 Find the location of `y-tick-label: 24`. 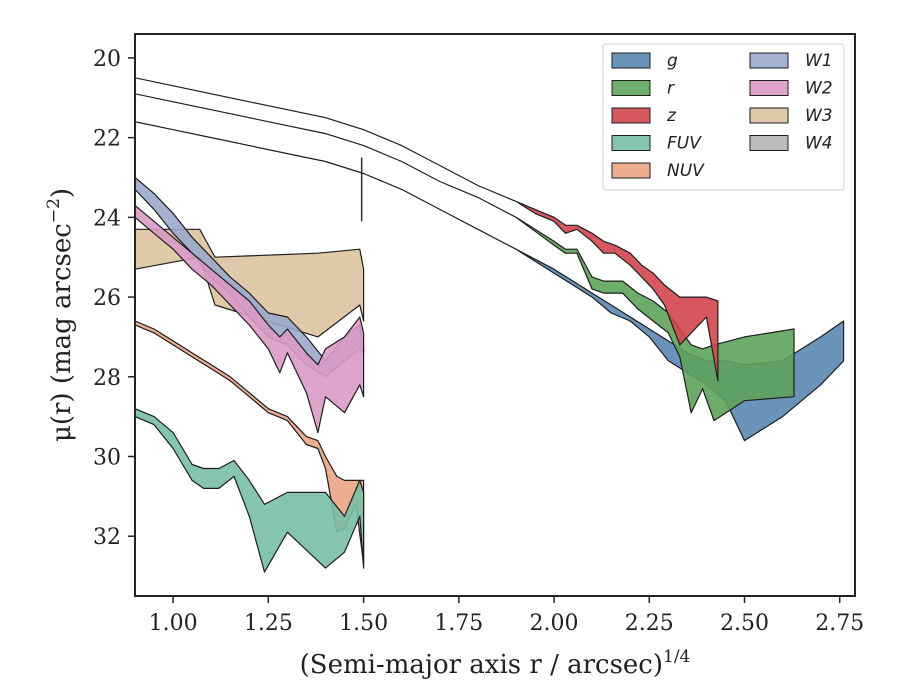

y-tick-label: 24 is located at coordinates (107, 218).